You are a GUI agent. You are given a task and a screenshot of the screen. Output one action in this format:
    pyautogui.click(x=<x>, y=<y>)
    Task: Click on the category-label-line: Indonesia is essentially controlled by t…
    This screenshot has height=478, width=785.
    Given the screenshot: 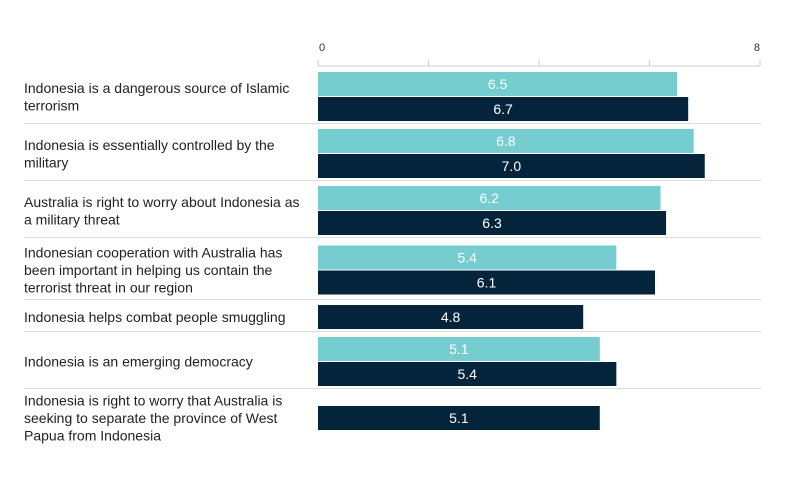 What is the action you would take?
    pyautogui.click(x=149, y=145)
    